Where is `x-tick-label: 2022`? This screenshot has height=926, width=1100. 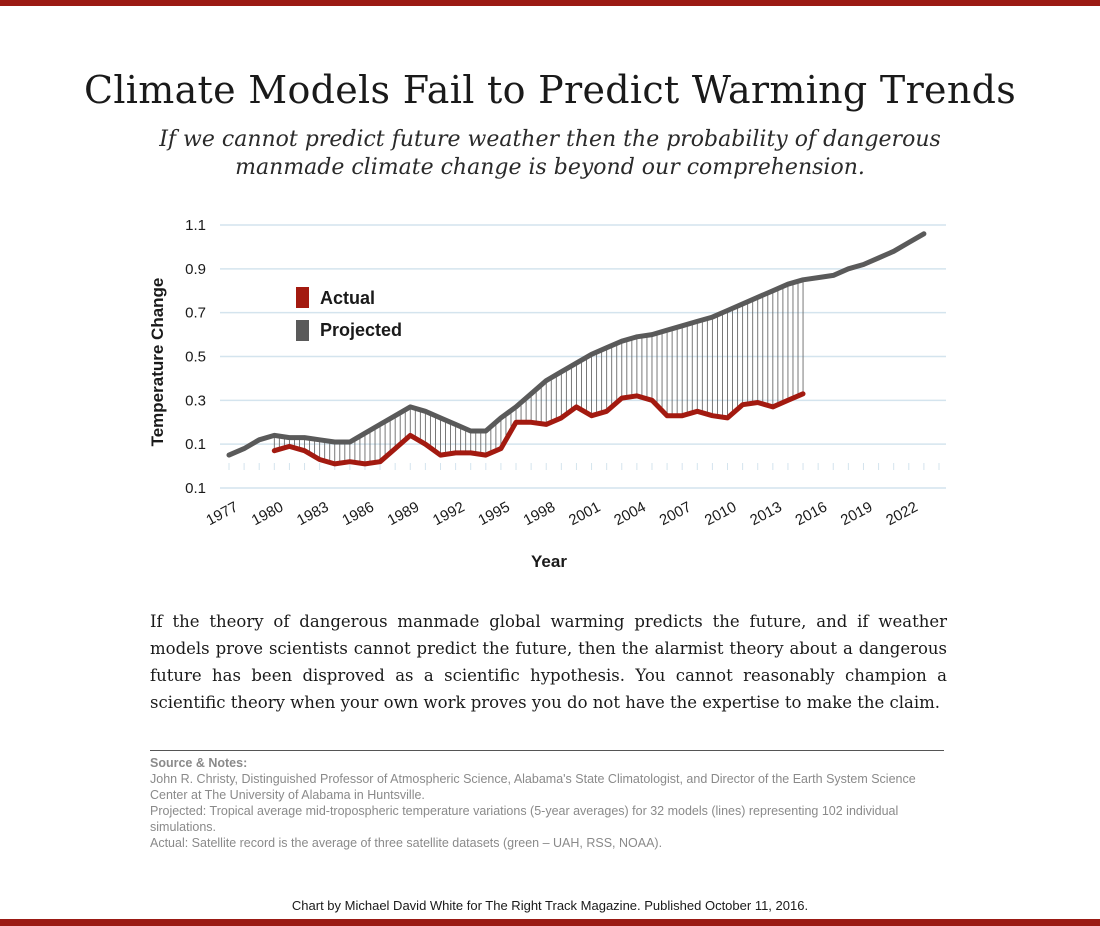
x-tick-label: 2022 is located at coordinates (901, 514).